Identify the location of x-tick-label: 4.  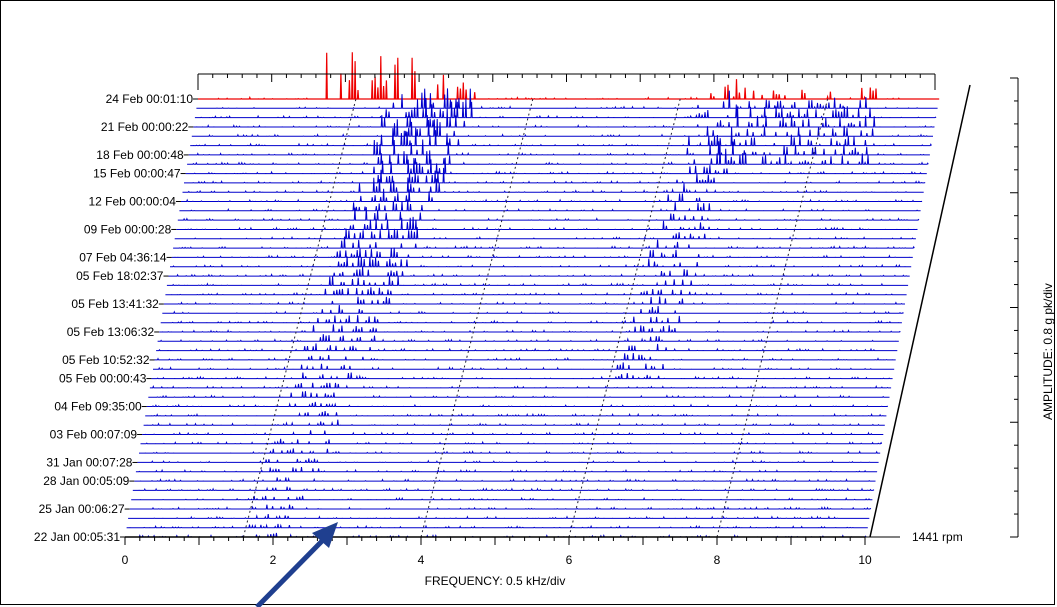
(421, 560).